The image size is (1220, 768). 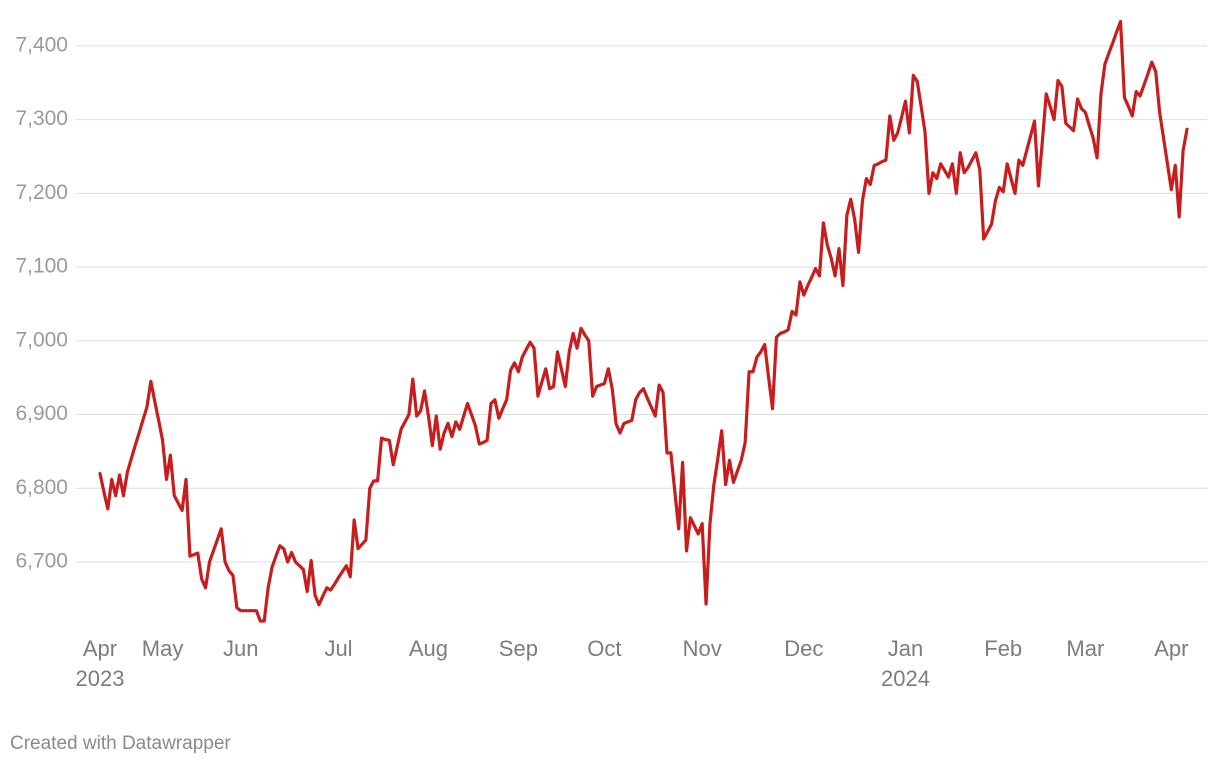 What do you see at coordinates (1003, 648) in the screenshot?
I see `x-tick-label: Feb` at bounding box center [1003, 648].